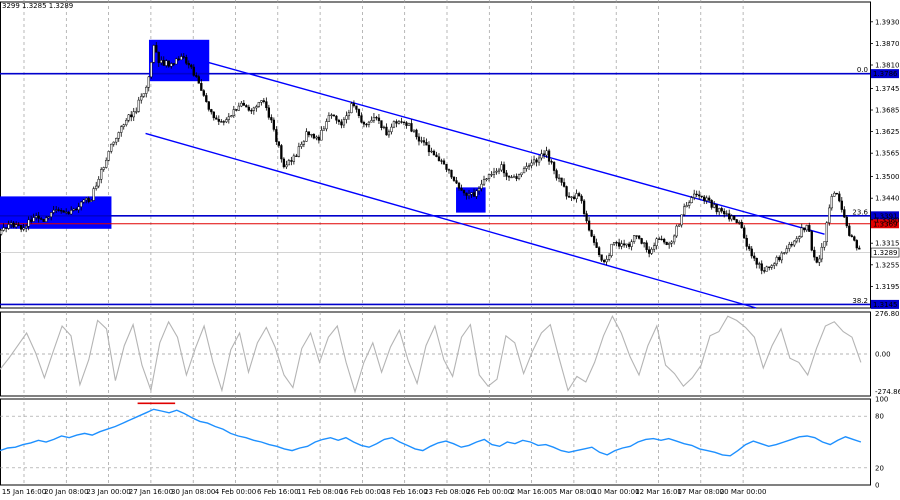  I want to click on y-tick-label: 1.3315, so click(887, 244).